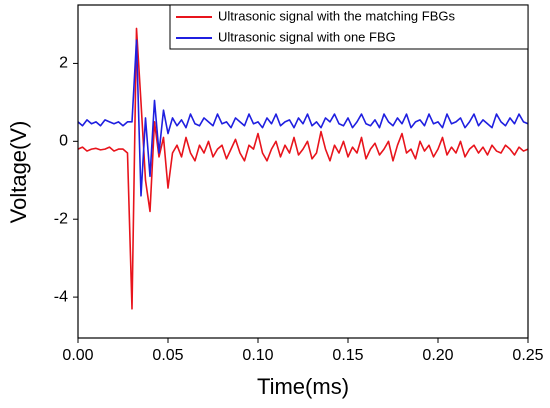  Describe the element at coordinates (63, 141) in the screenshot. I see `y-tick-label: 0` at that location.